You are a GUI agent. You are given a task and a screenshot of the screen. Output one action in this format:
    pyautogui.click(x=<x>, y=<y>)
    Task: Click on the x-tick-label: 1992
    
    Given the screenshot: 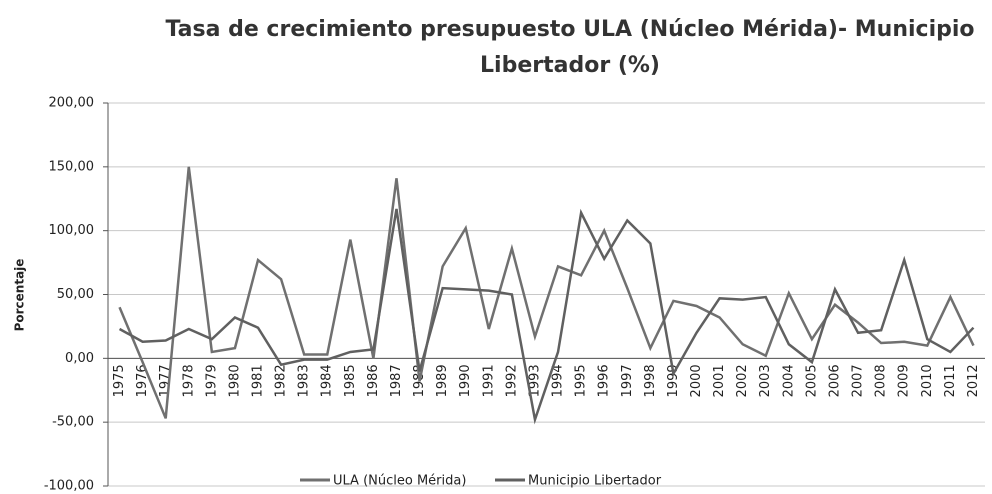 What is the action you would take?
    pyautogui.click(x=511, y=380)
    